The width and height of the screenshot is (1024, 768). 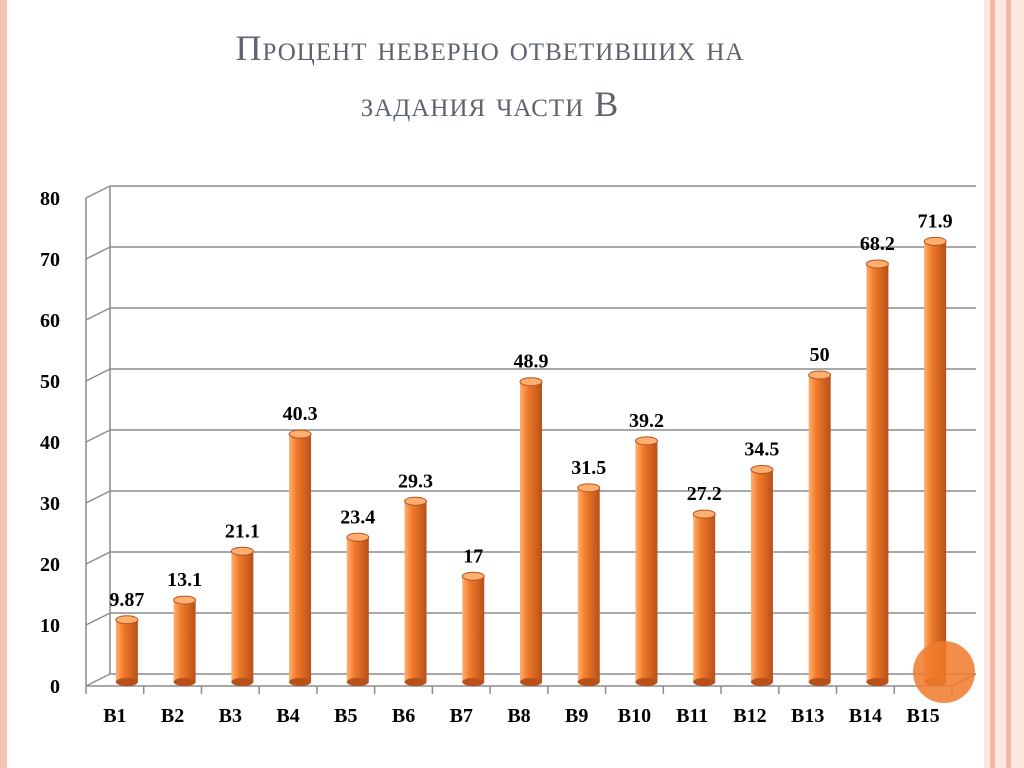 What do you see at coordinates (242, 531) in the screenshot?
I see `data-label: 21.1` at bounding box center [242, 531].